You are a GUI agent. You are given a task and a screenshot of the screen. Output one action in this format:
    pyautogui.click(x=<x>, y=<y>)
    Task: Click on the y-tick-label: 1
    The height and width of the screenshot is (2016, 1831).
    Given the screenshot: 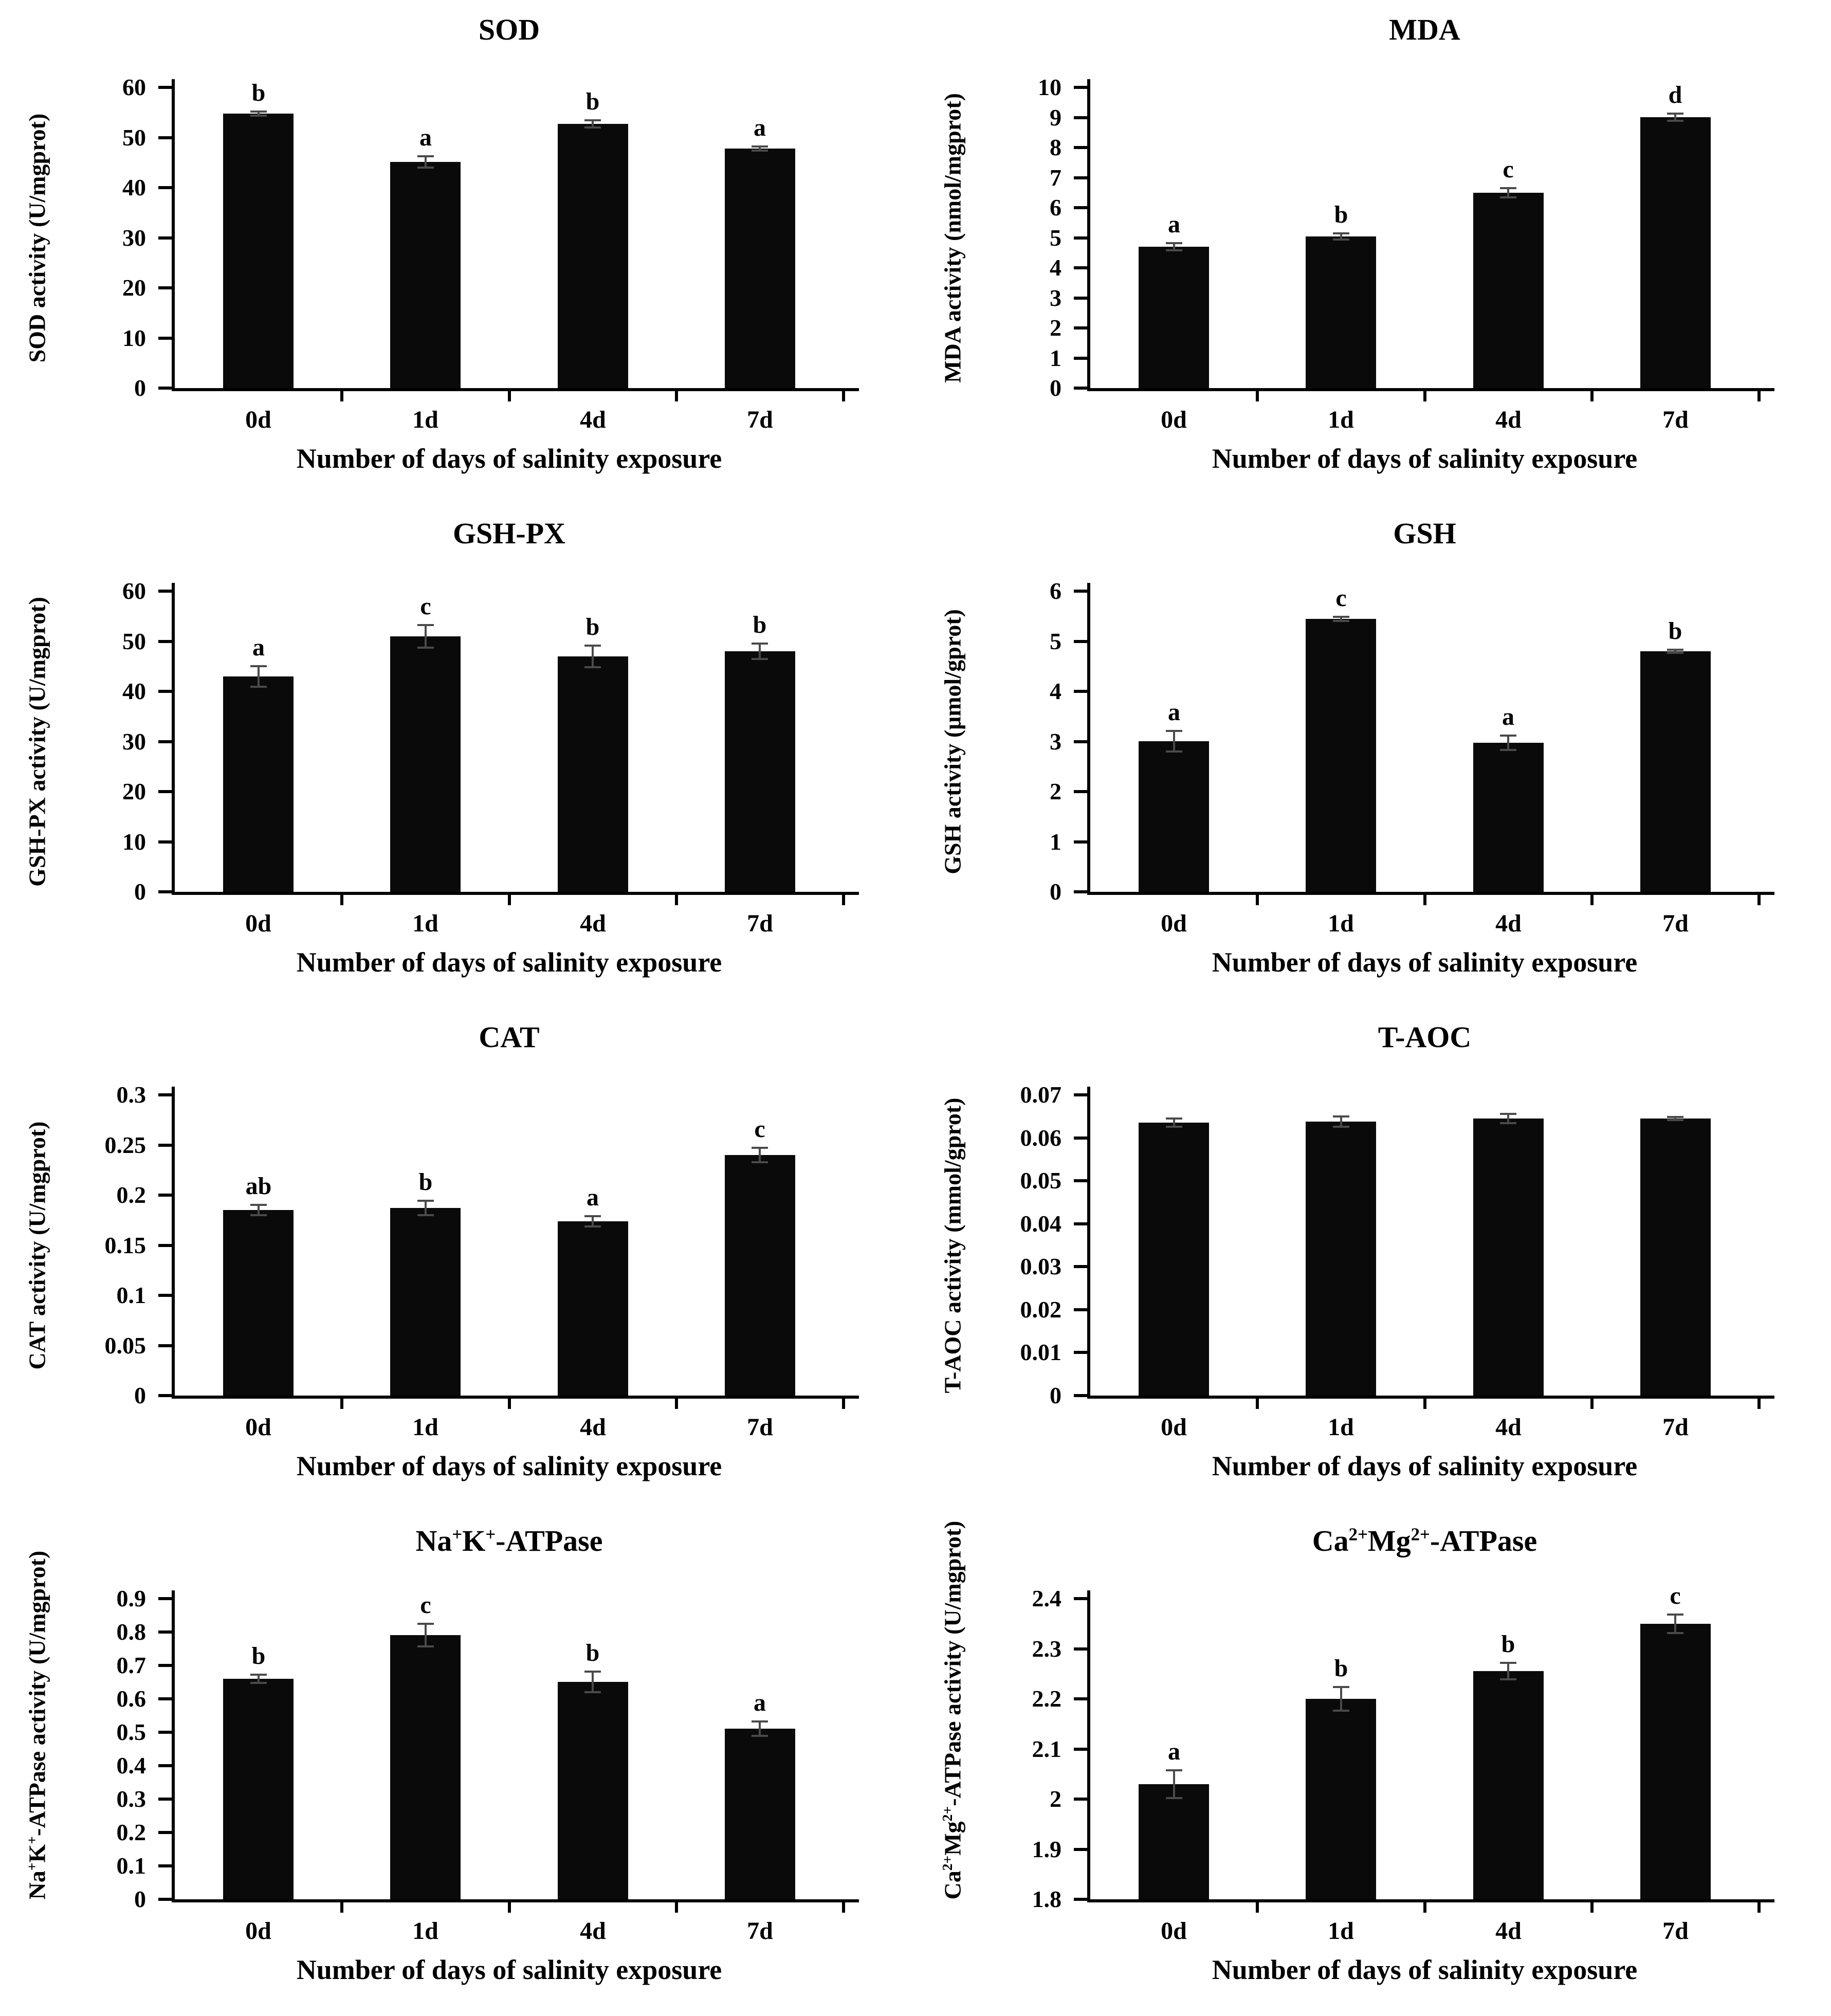 What is the action you would take?
    pyautogui.click(x=1055, y=842)
    